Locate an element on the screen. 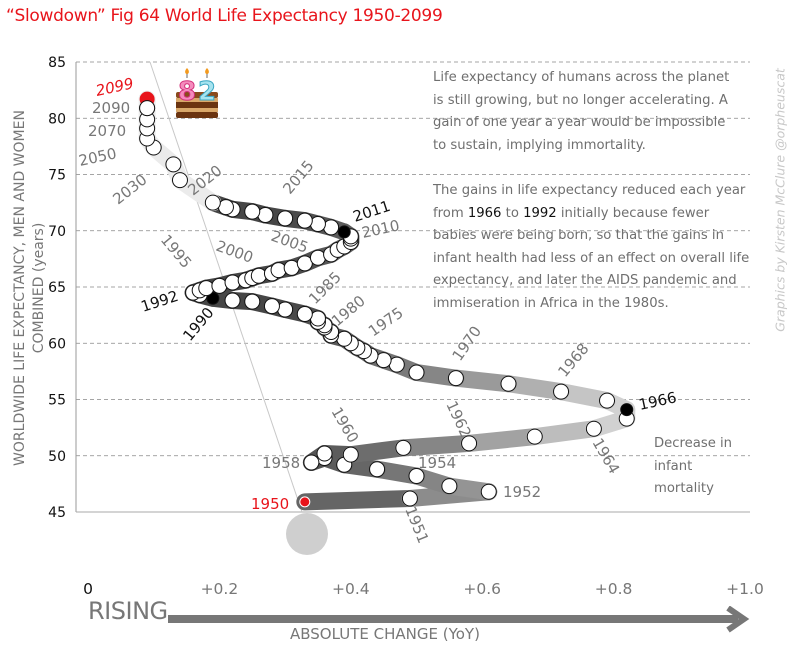 The image size is (800, 652). note-gains-year-1992: 1992 is located at coordinates (540, 213).